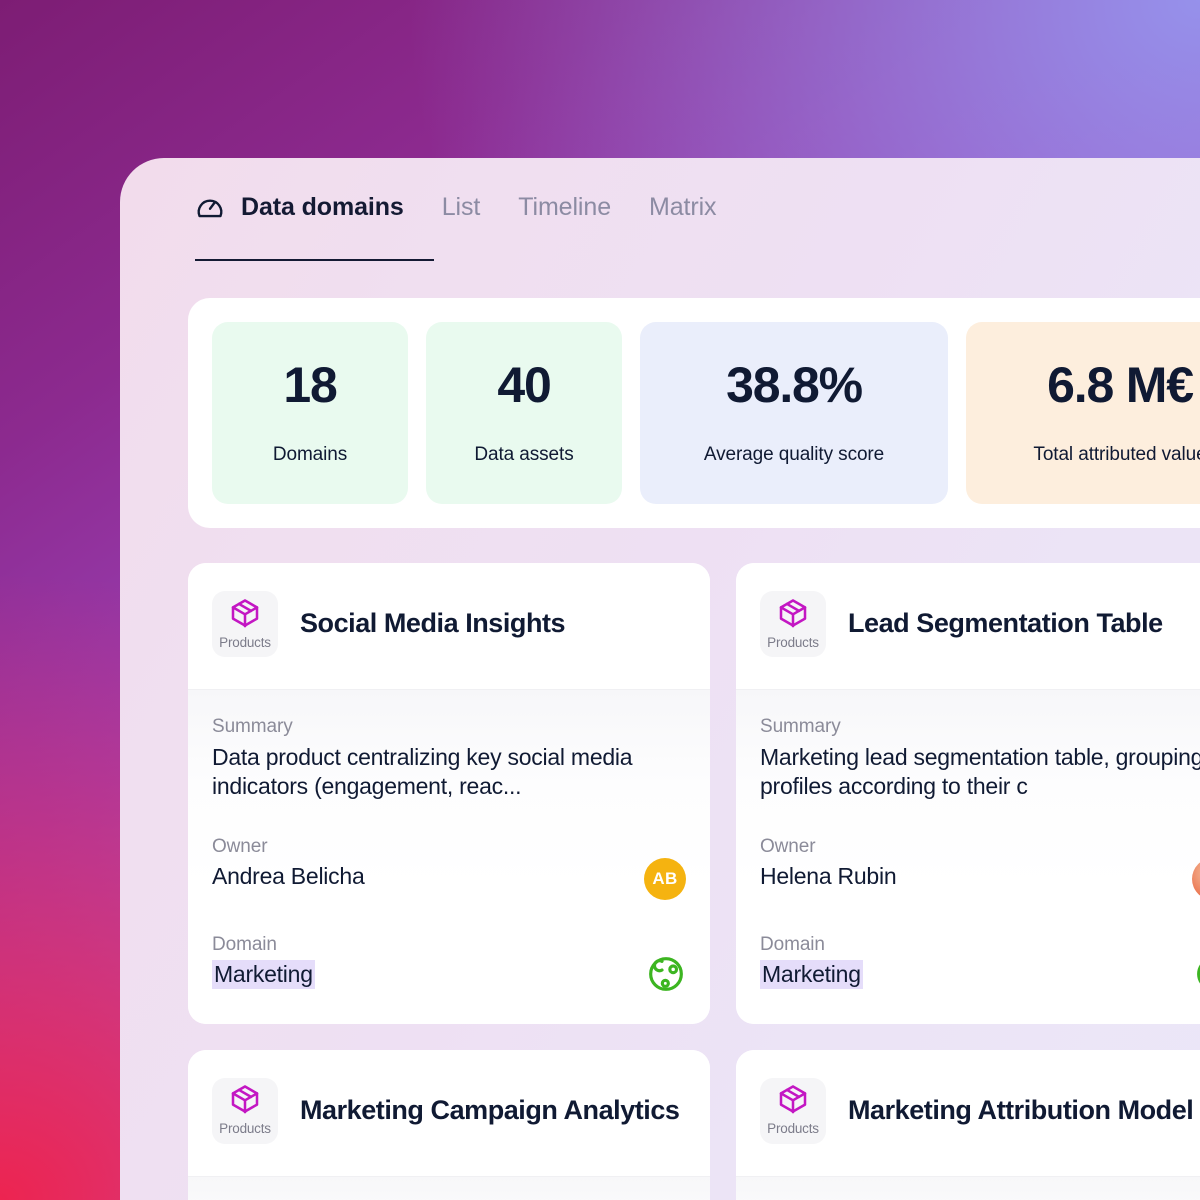 The image size is (1200, 1200). What do you see at coordinates (210, 207) in the screenshot?
I see `gauge-icon` at bounding box center [210, 207].